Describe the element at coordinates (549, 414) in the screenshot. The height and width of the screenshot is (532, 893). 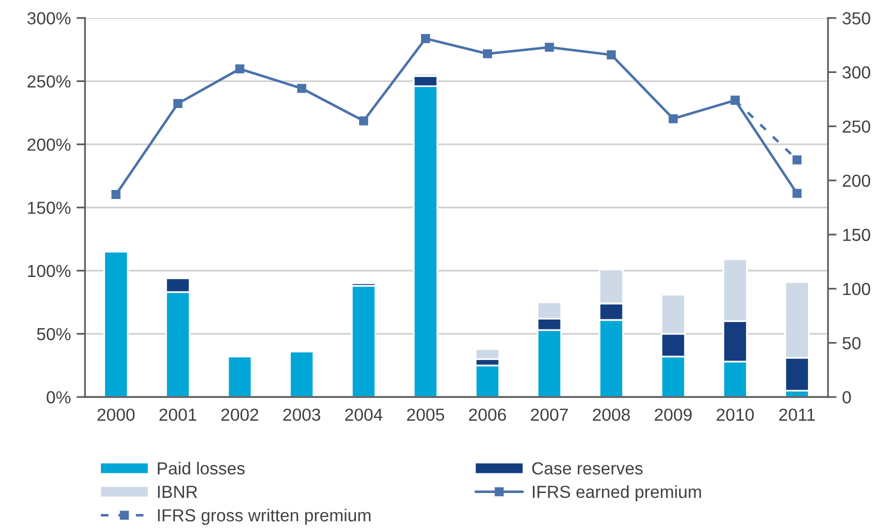
I see `x-tick-label: 2007` at that location.